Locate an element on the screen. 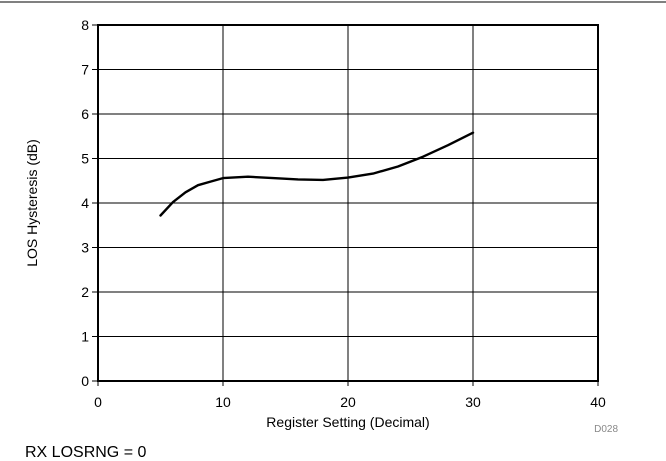 The image size is (666, 461). y-tick-label: 4 is located at coordinates (85, 203).